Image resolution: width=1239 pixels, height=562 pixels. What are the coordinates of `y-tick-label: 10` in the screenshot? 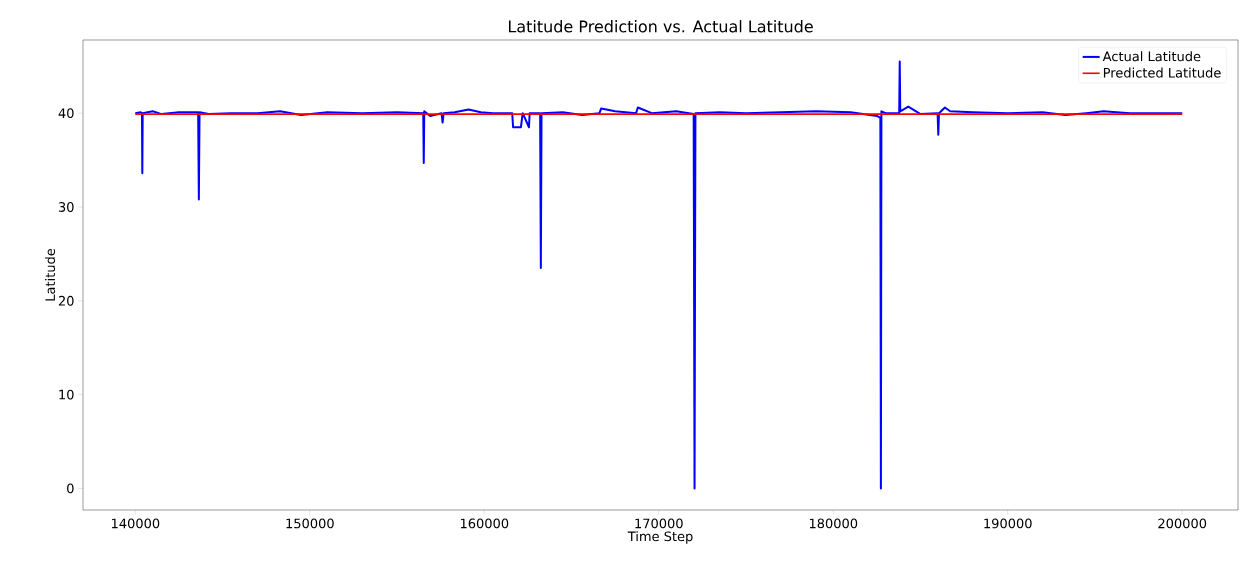 It's located at (66, 394).